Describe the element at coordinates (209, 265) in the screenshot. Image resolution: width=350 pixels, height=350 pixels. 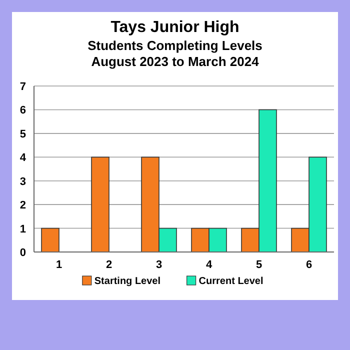
I see `x-tick-label: 4` at that location.